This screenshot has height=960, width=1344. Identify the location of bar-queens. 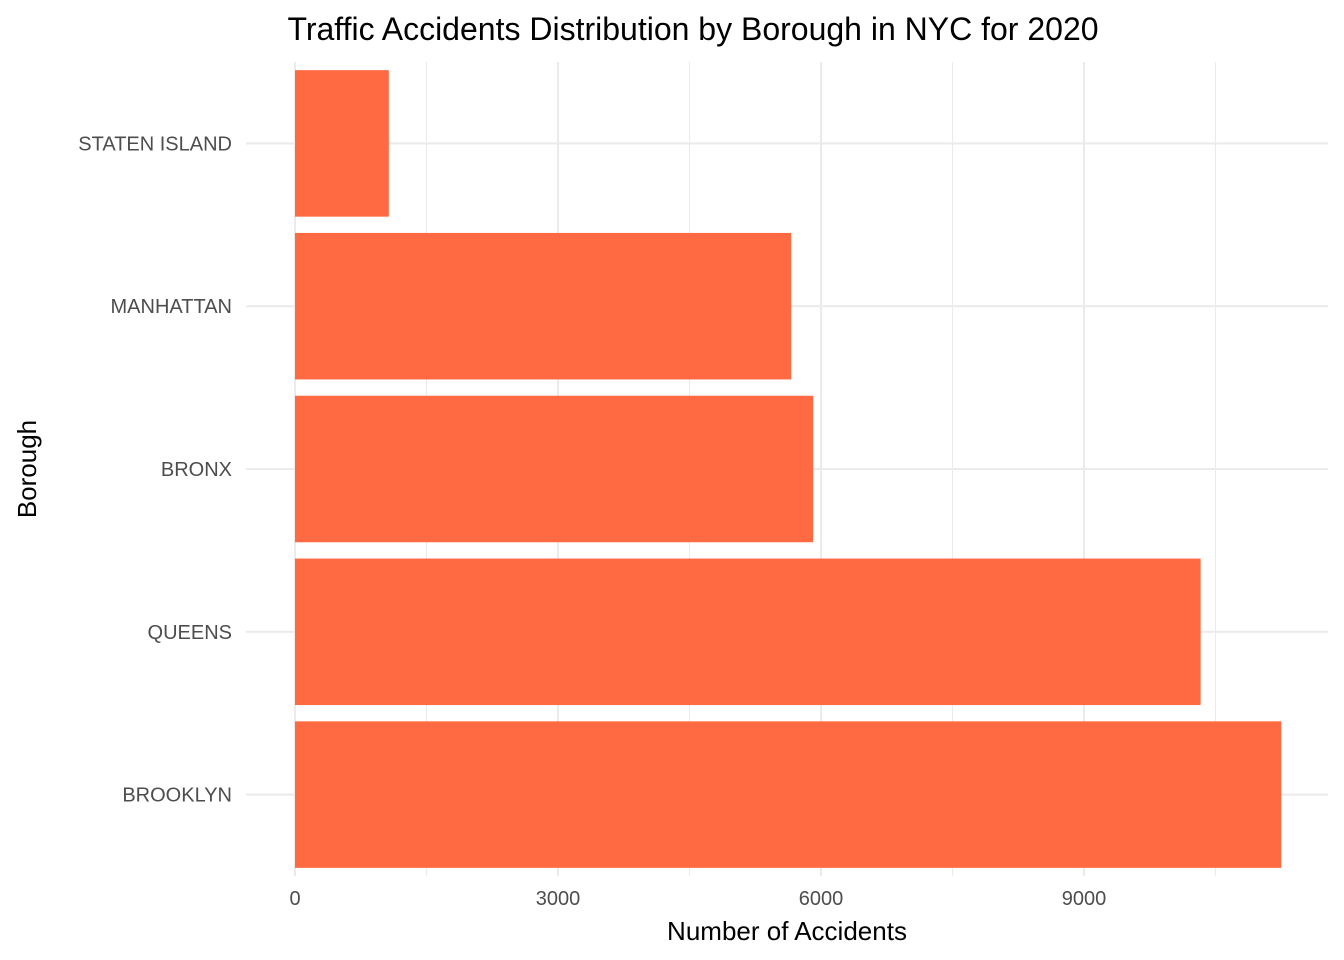
(748, 632).